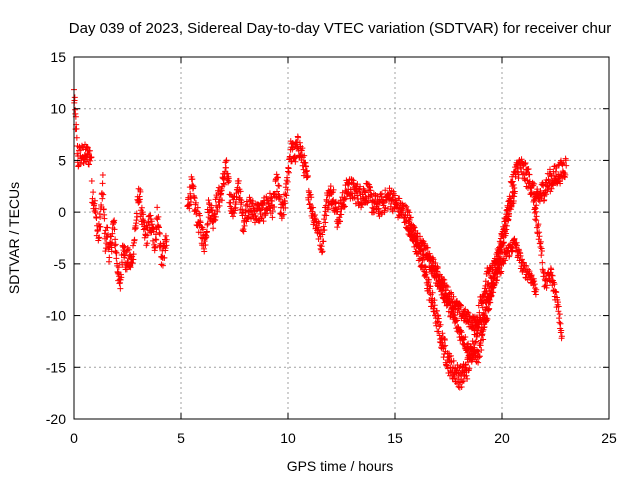  What do you see at coordinates (56, 367) in the screenshot?
I see `y-tick-label: -15` at bounding box center [56, 367].